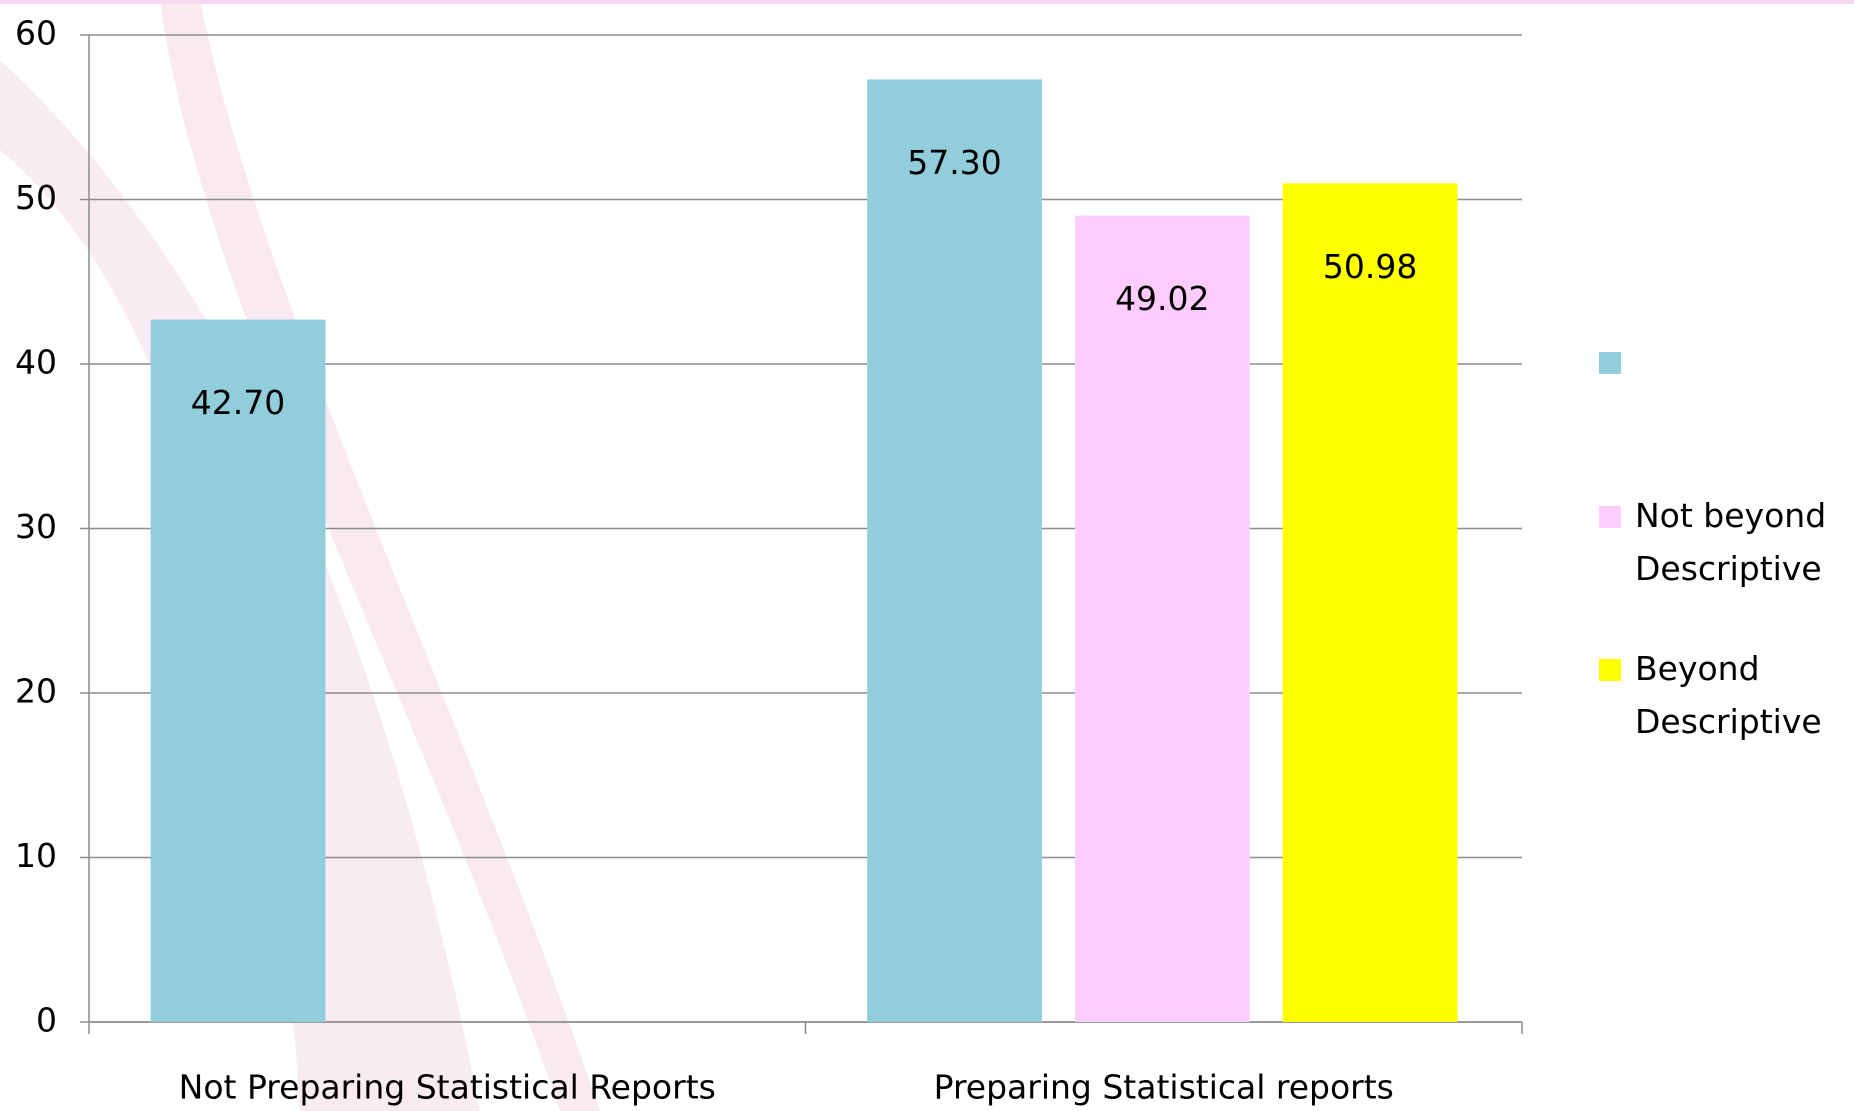 Image resolution: width=1854 pixels, height=1111 pixels. Describe the element at coordinates (36, 33) in the screenshot. I see `y-tick-label: 60` at that location.